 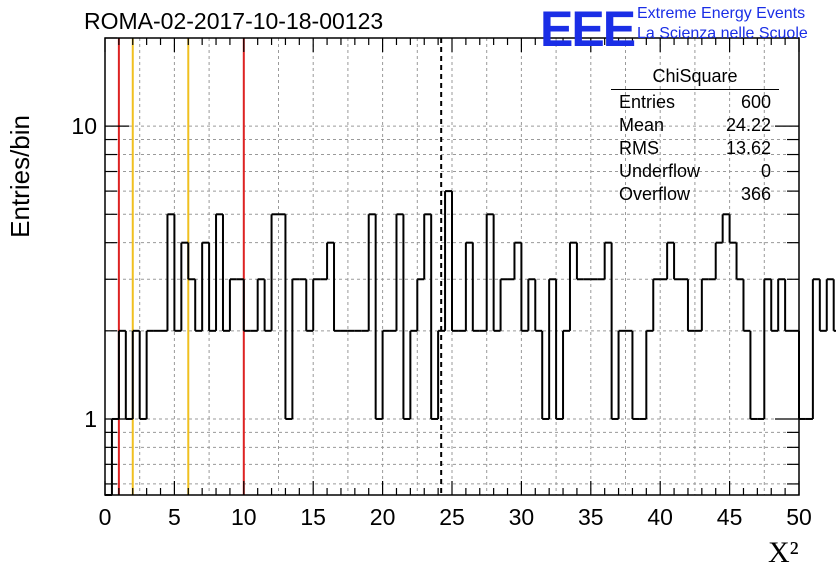 I want to click on stats-row-entries: Entries 600, so click(x=695, y=103).